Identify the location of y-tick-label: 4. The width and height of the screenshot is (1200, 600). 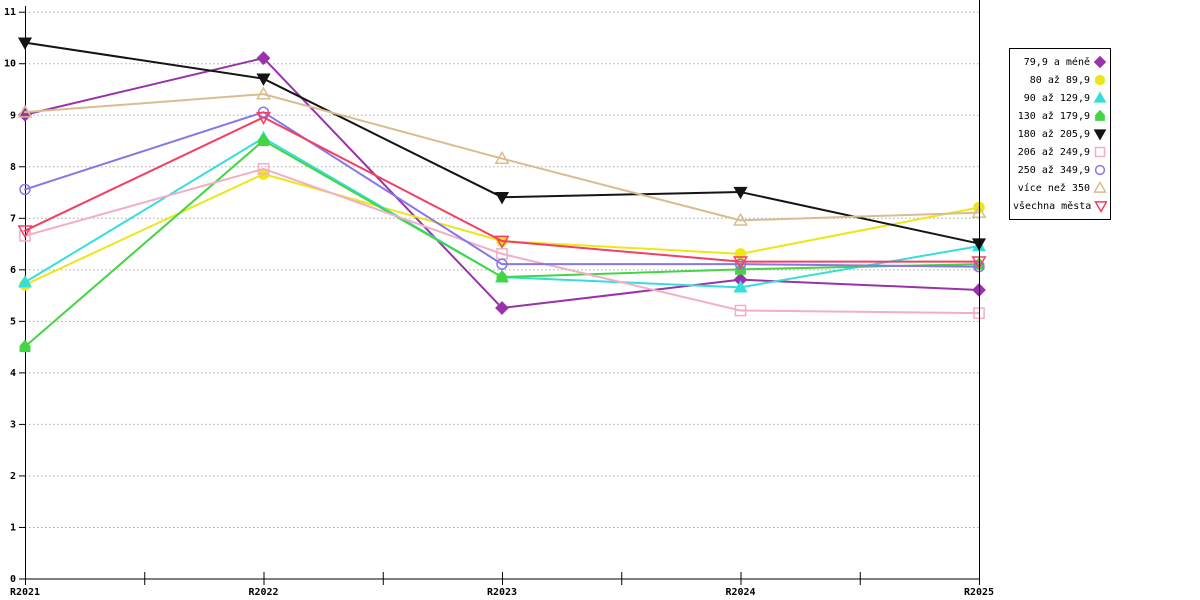
(13, 373).